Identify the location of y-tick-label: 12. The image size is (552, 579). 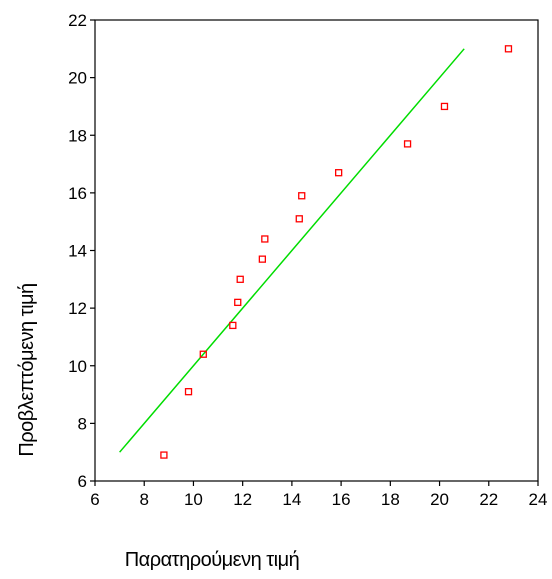
(77, 308).